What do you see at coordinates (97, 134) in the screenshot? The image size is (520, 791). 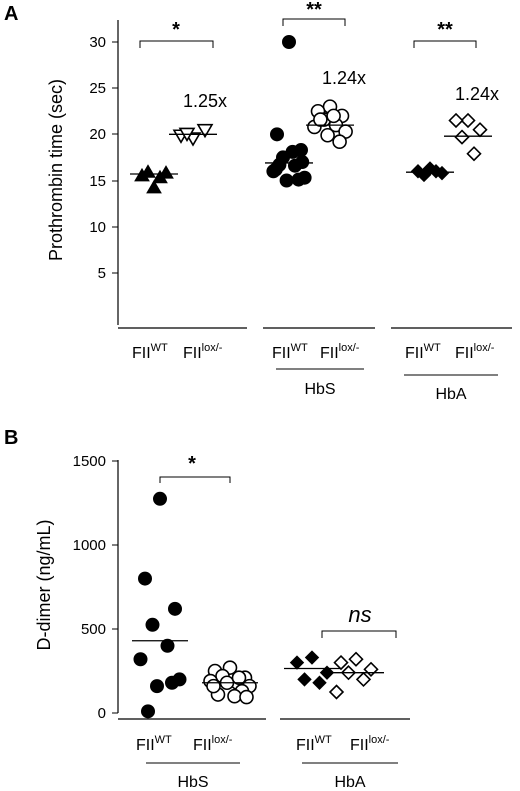 I see `tick-label: 20` at bounding box center [97, 134].